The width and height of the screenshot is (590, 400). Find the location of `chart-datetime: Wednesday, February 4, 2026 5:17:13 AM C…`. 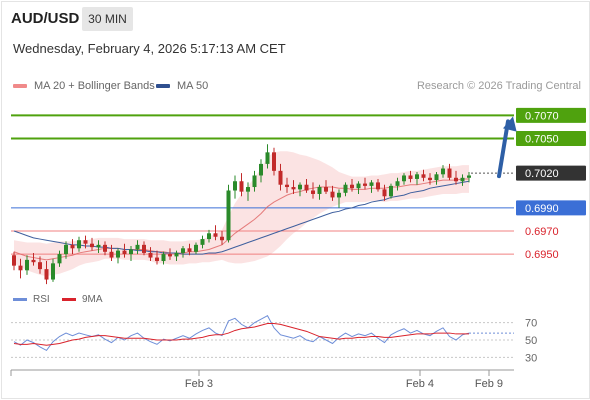

chart-datetime: Wednesday, February 4, 2026 5:17:13 AM C… is located at coordinates (149, 48).